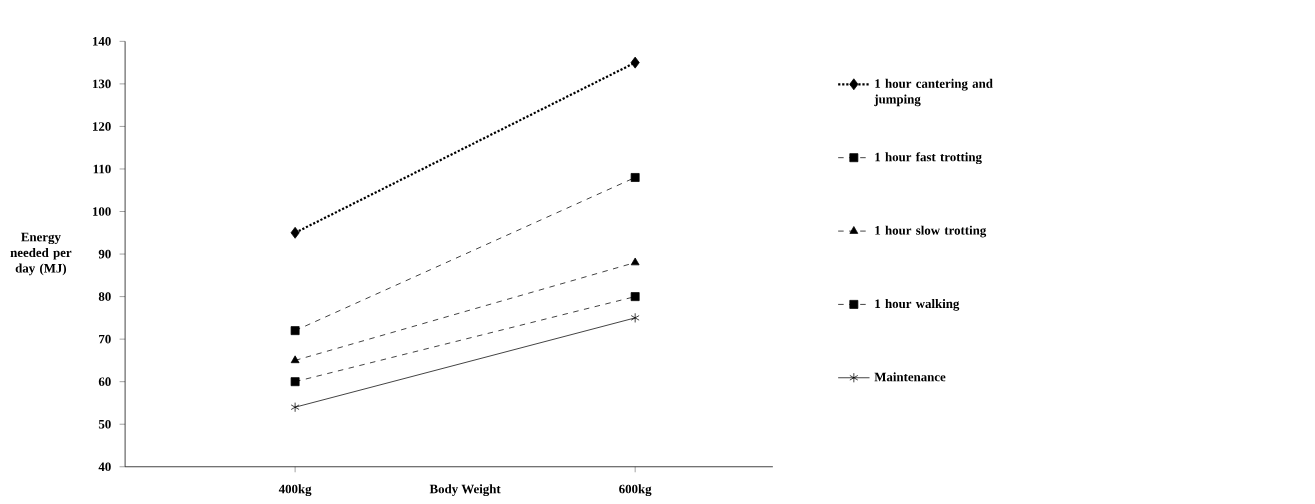  I want to click on y-tick-label: 90, so click(104, 254).